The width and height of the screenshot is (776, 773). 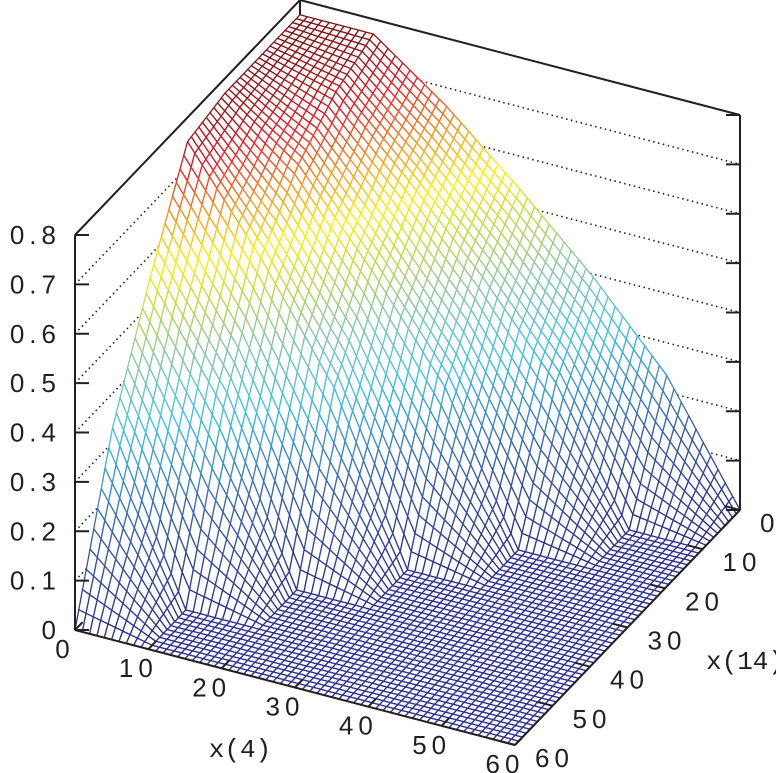 What do you see at coordinates (35, 531) in the screenshot?
I see `z-tick-label: 0.2` at bounding box center [35, 531].